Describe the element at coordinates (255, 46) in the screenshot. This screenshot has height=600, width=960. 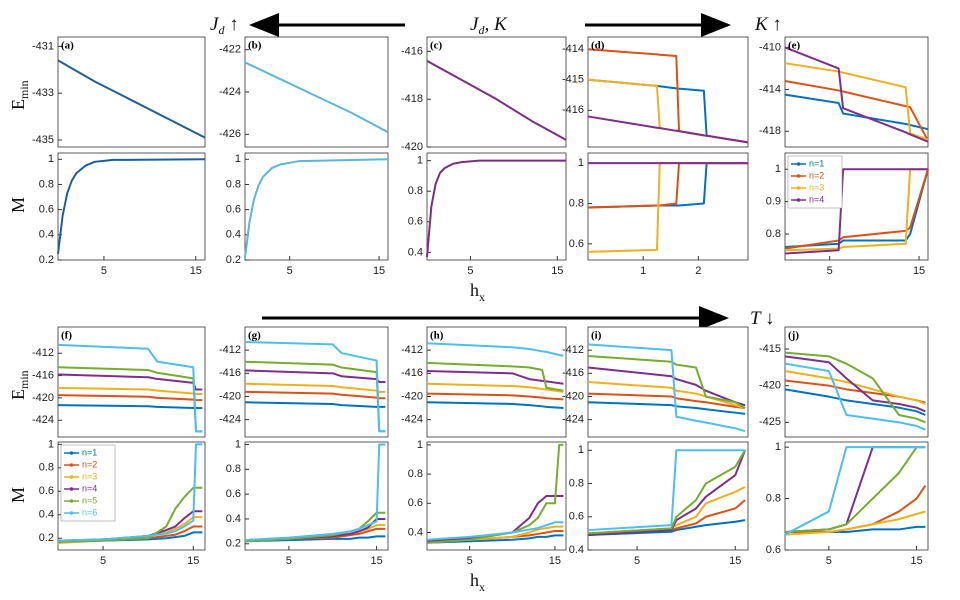
I see `panel-label: (b)` at that location.